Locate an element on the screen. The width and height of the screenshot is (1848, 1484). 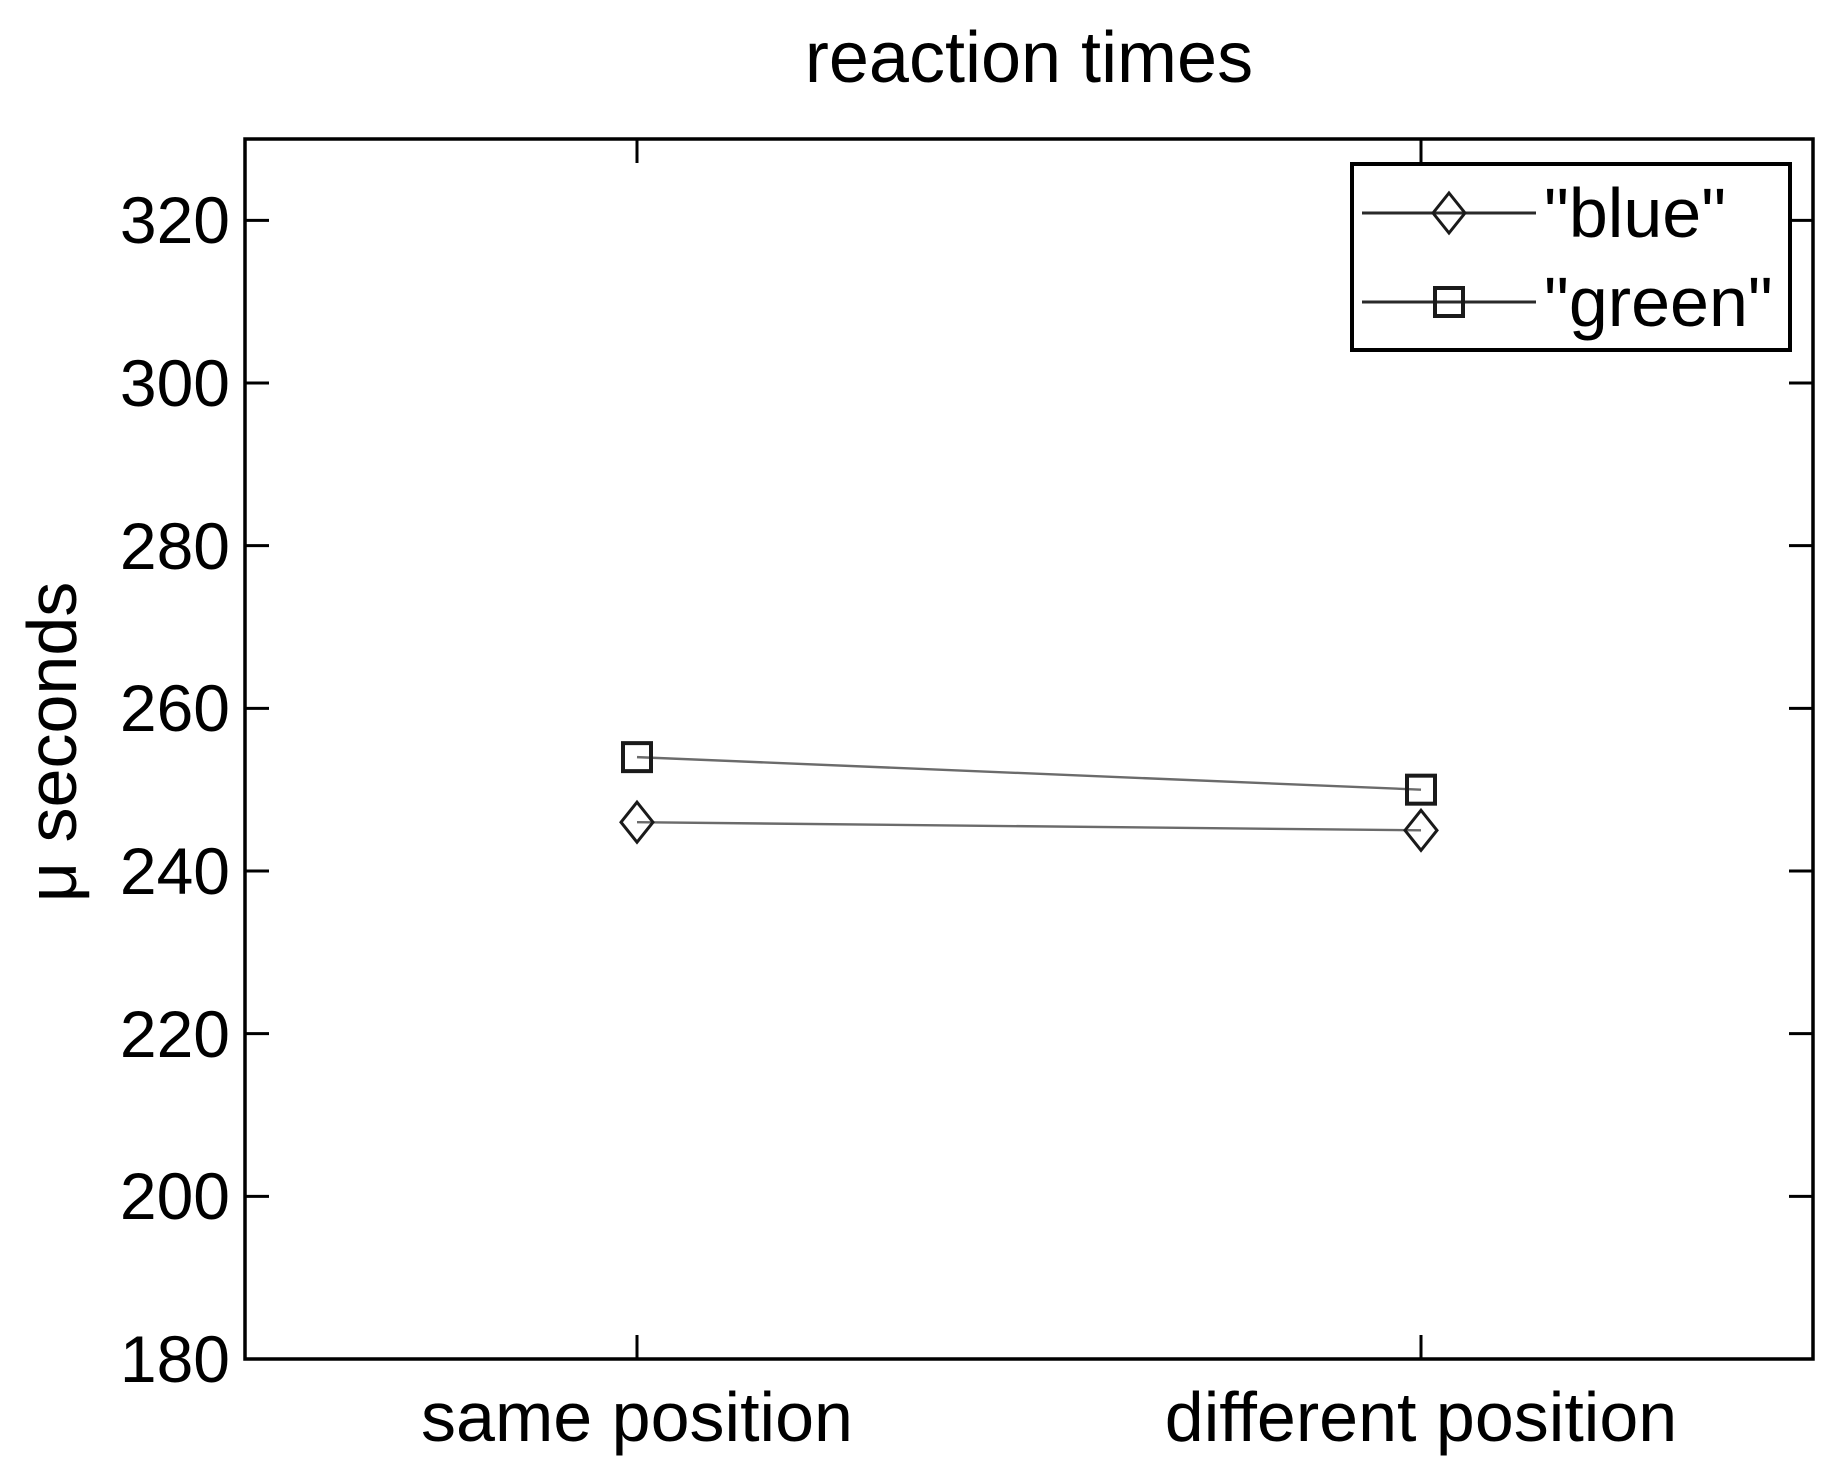
y-tick-label: 260 is located at coordinates (174, 708).